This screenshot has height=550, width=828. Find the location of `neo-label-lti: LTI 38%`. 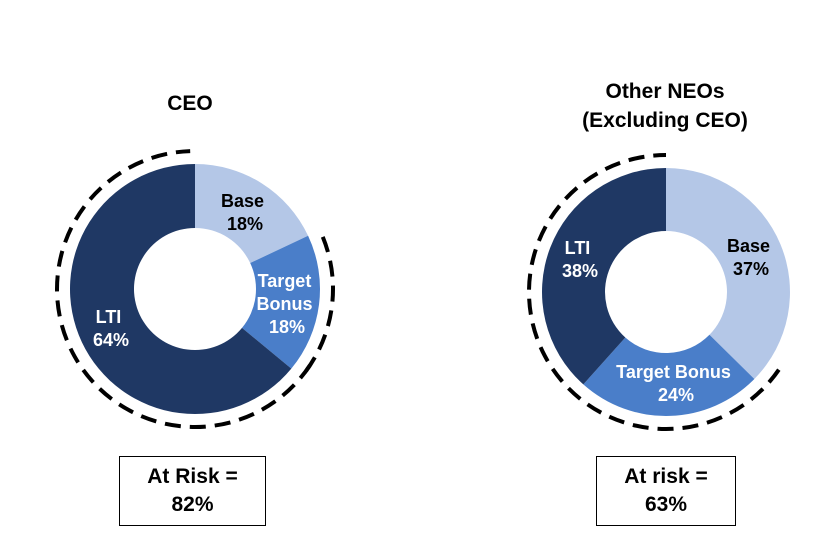

neo-label-lti: LTI 38% is located at coordinates (580, 259).